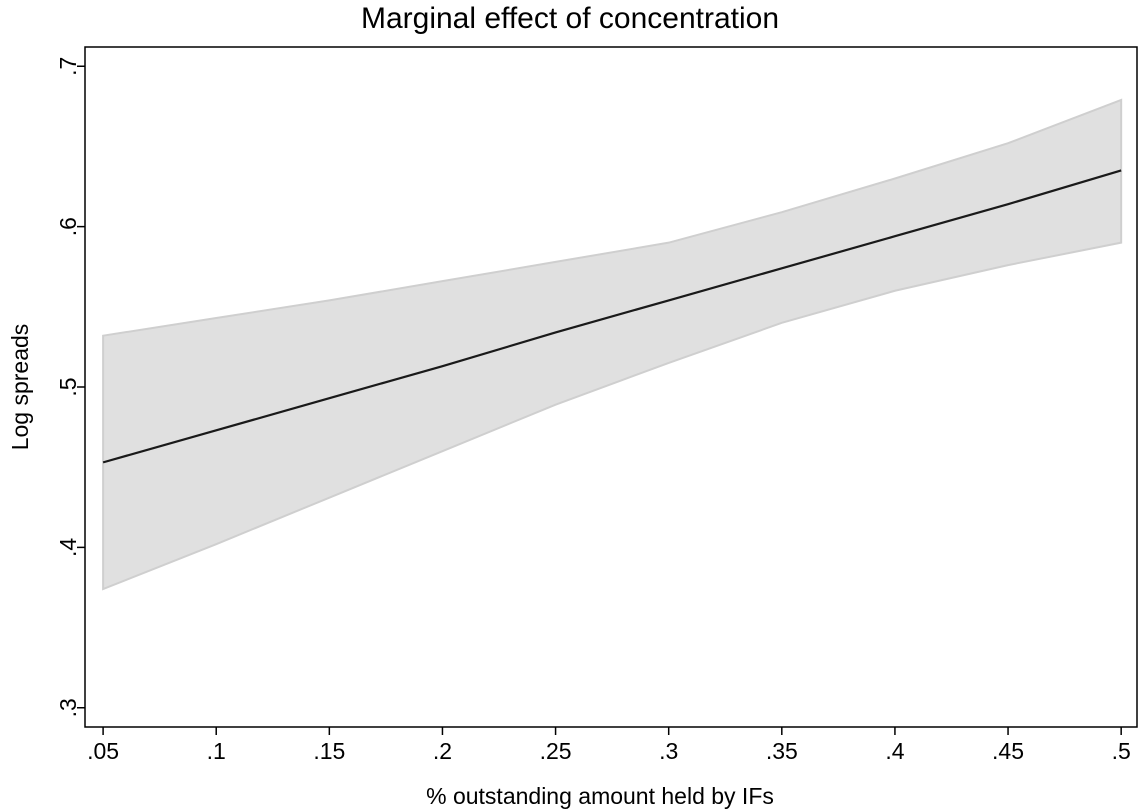 The width and height of the screenshot is (1139, 812). I want to click on x-tick-label: .35, so click(782, 751).